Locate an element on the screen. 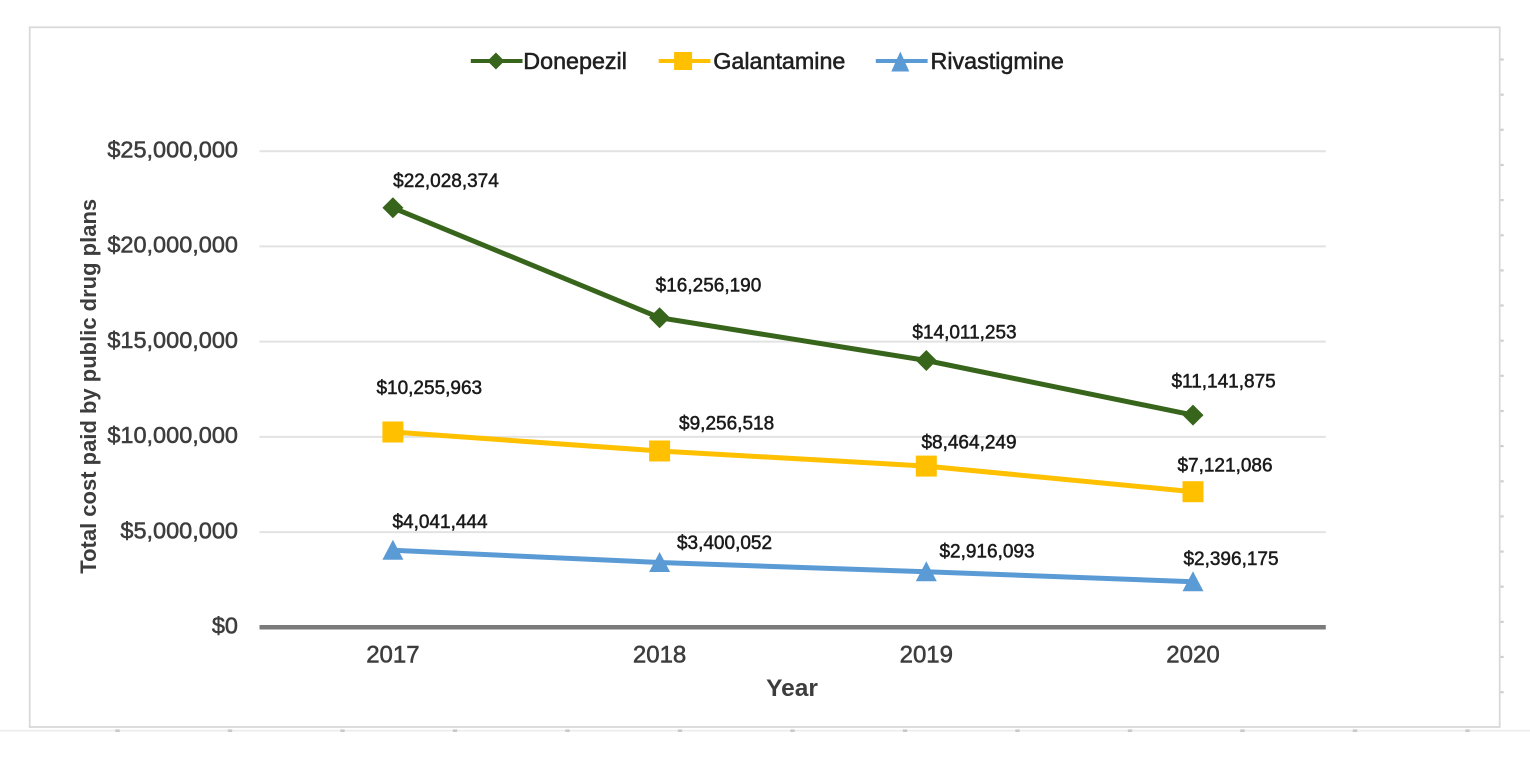  svg-text: $14,011,253 is located at coordinates (964, 333).